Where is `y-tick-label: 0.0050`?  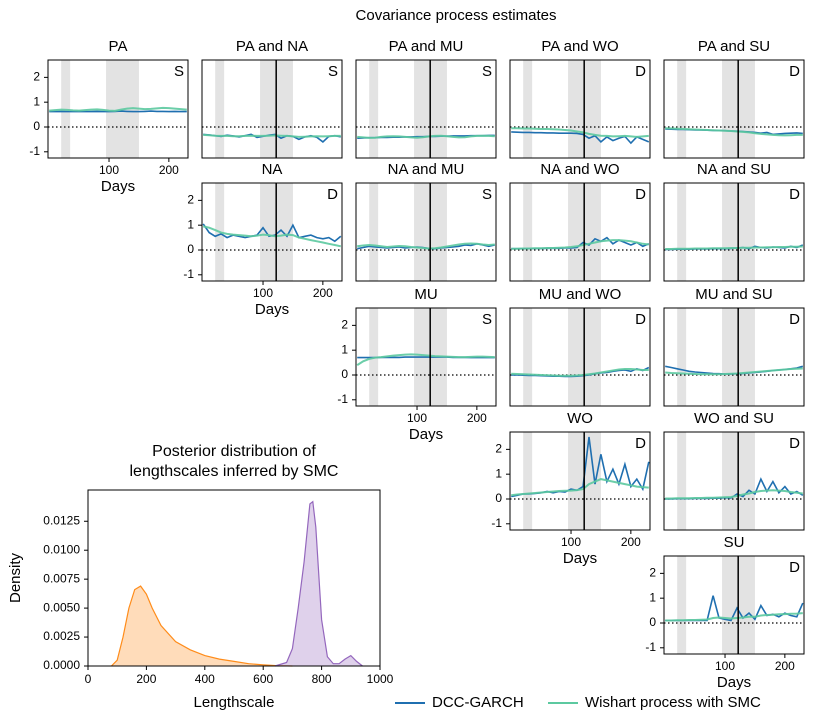 y-tick-label: 0.0050 is located at coordinates (61, 607).